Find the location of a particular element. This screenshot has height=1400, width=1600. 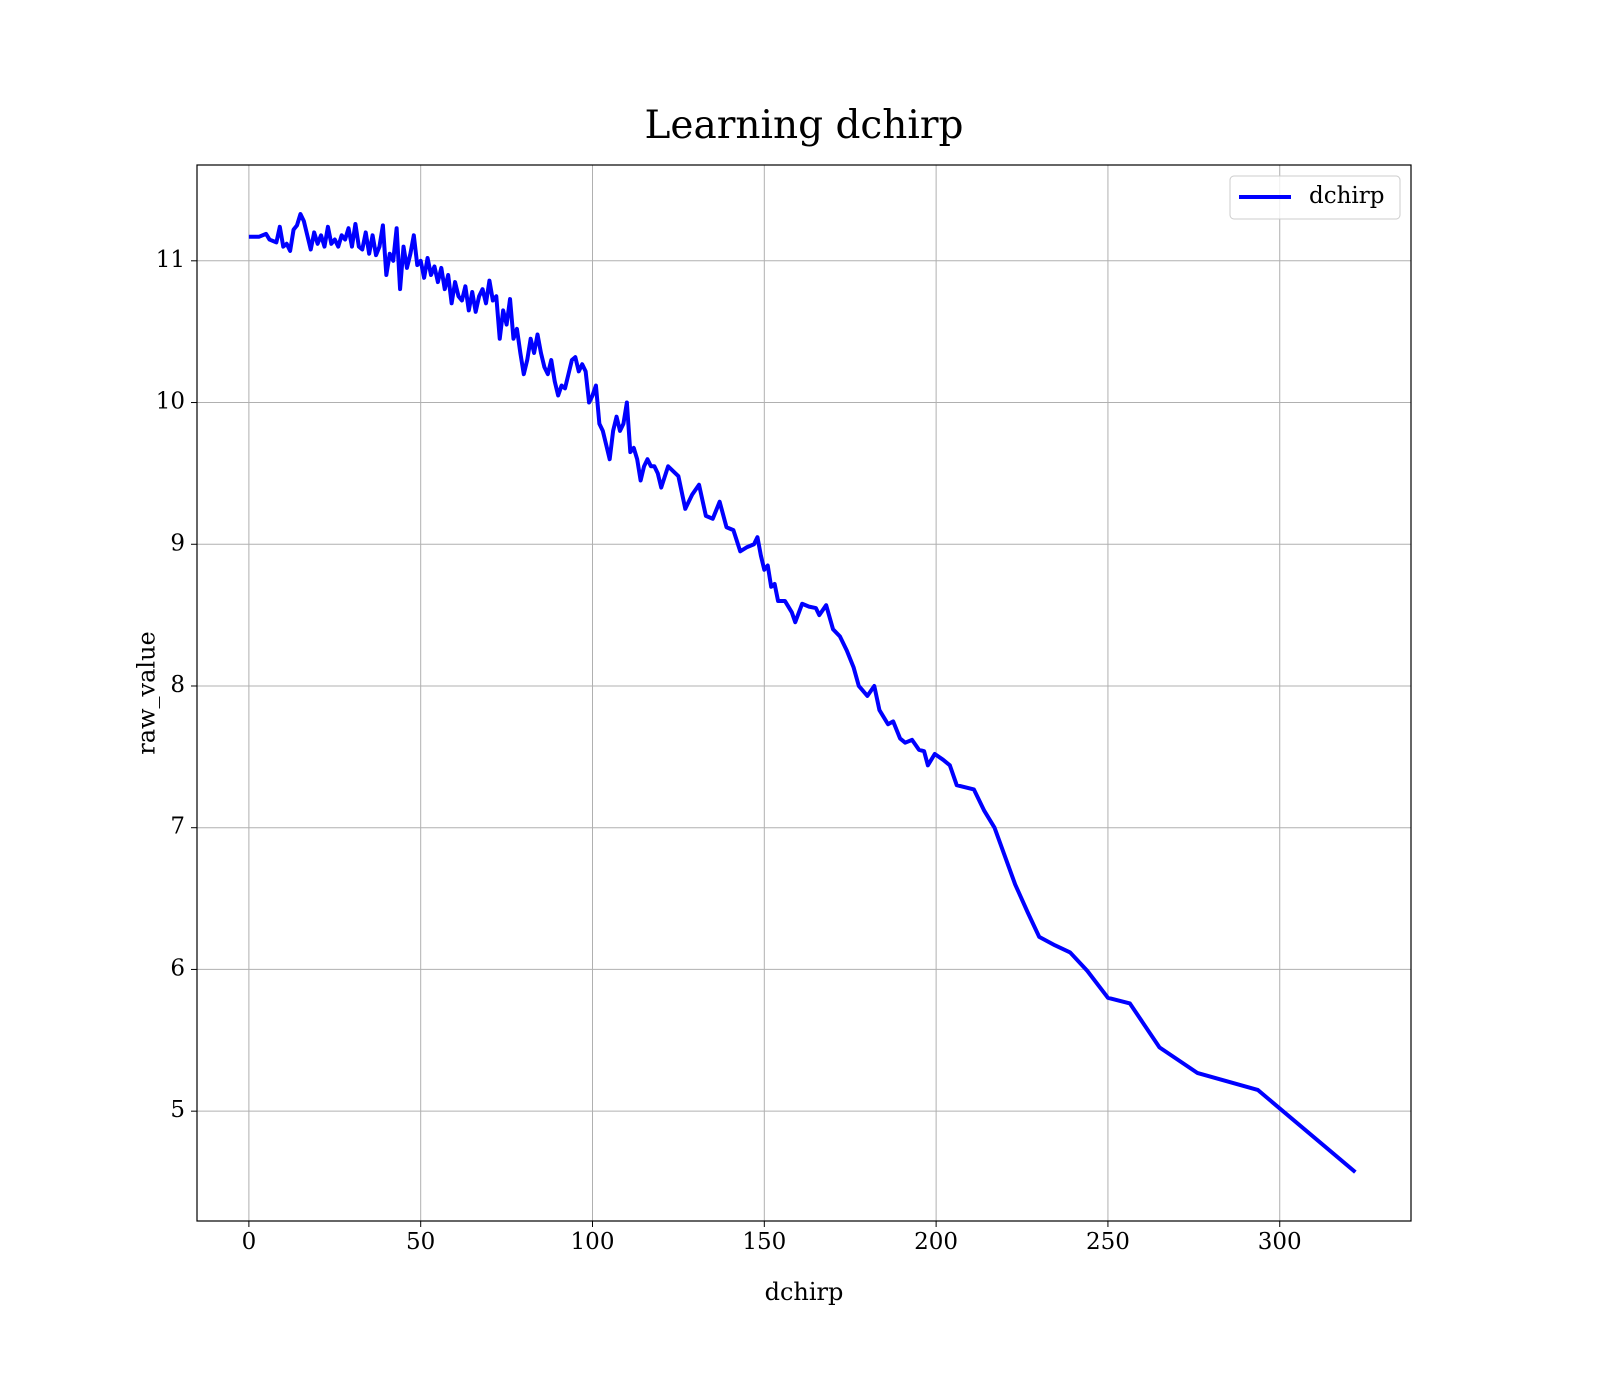

chart-title: Learning dchirp is located at coordinates (804, 125).